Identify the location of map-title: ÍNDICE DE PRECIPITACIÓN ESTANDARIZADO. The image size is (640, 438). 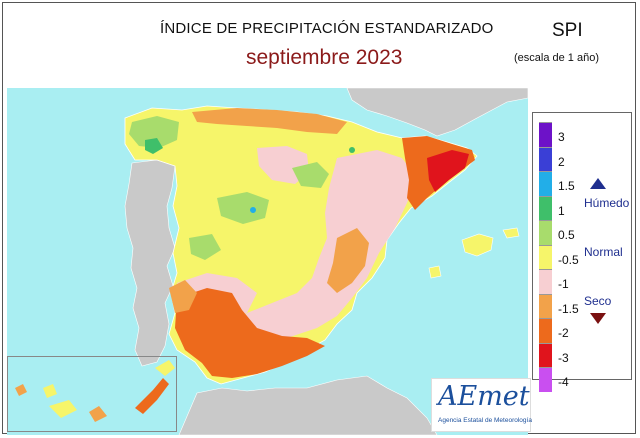
(327, 28).